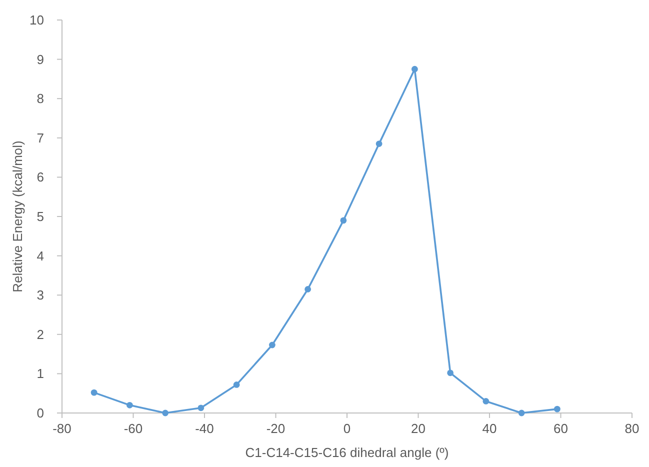  What do you see at coordinates (62, 428) in the screenshot?
I see `x-tick-label: -80` at bounding box center [62, 428].